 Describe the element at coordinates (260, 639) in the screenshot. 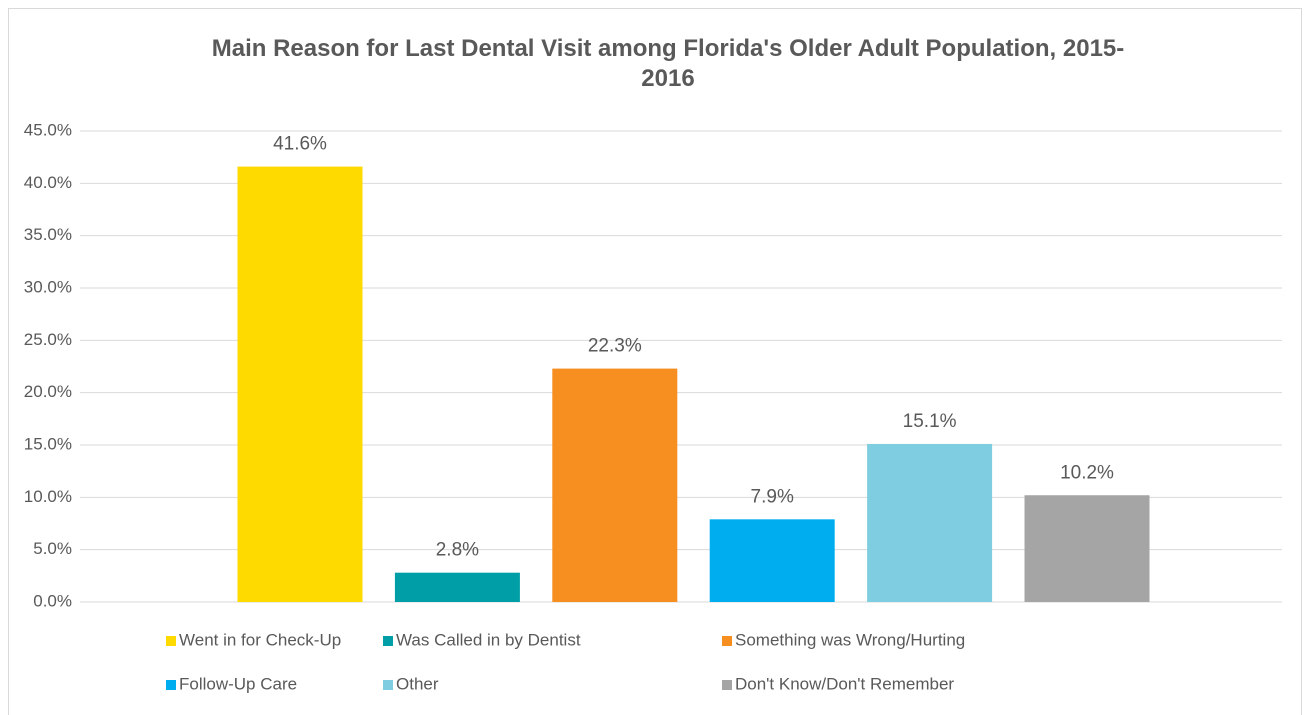

I see `legend-label: Went in for Check-Up` at that location.